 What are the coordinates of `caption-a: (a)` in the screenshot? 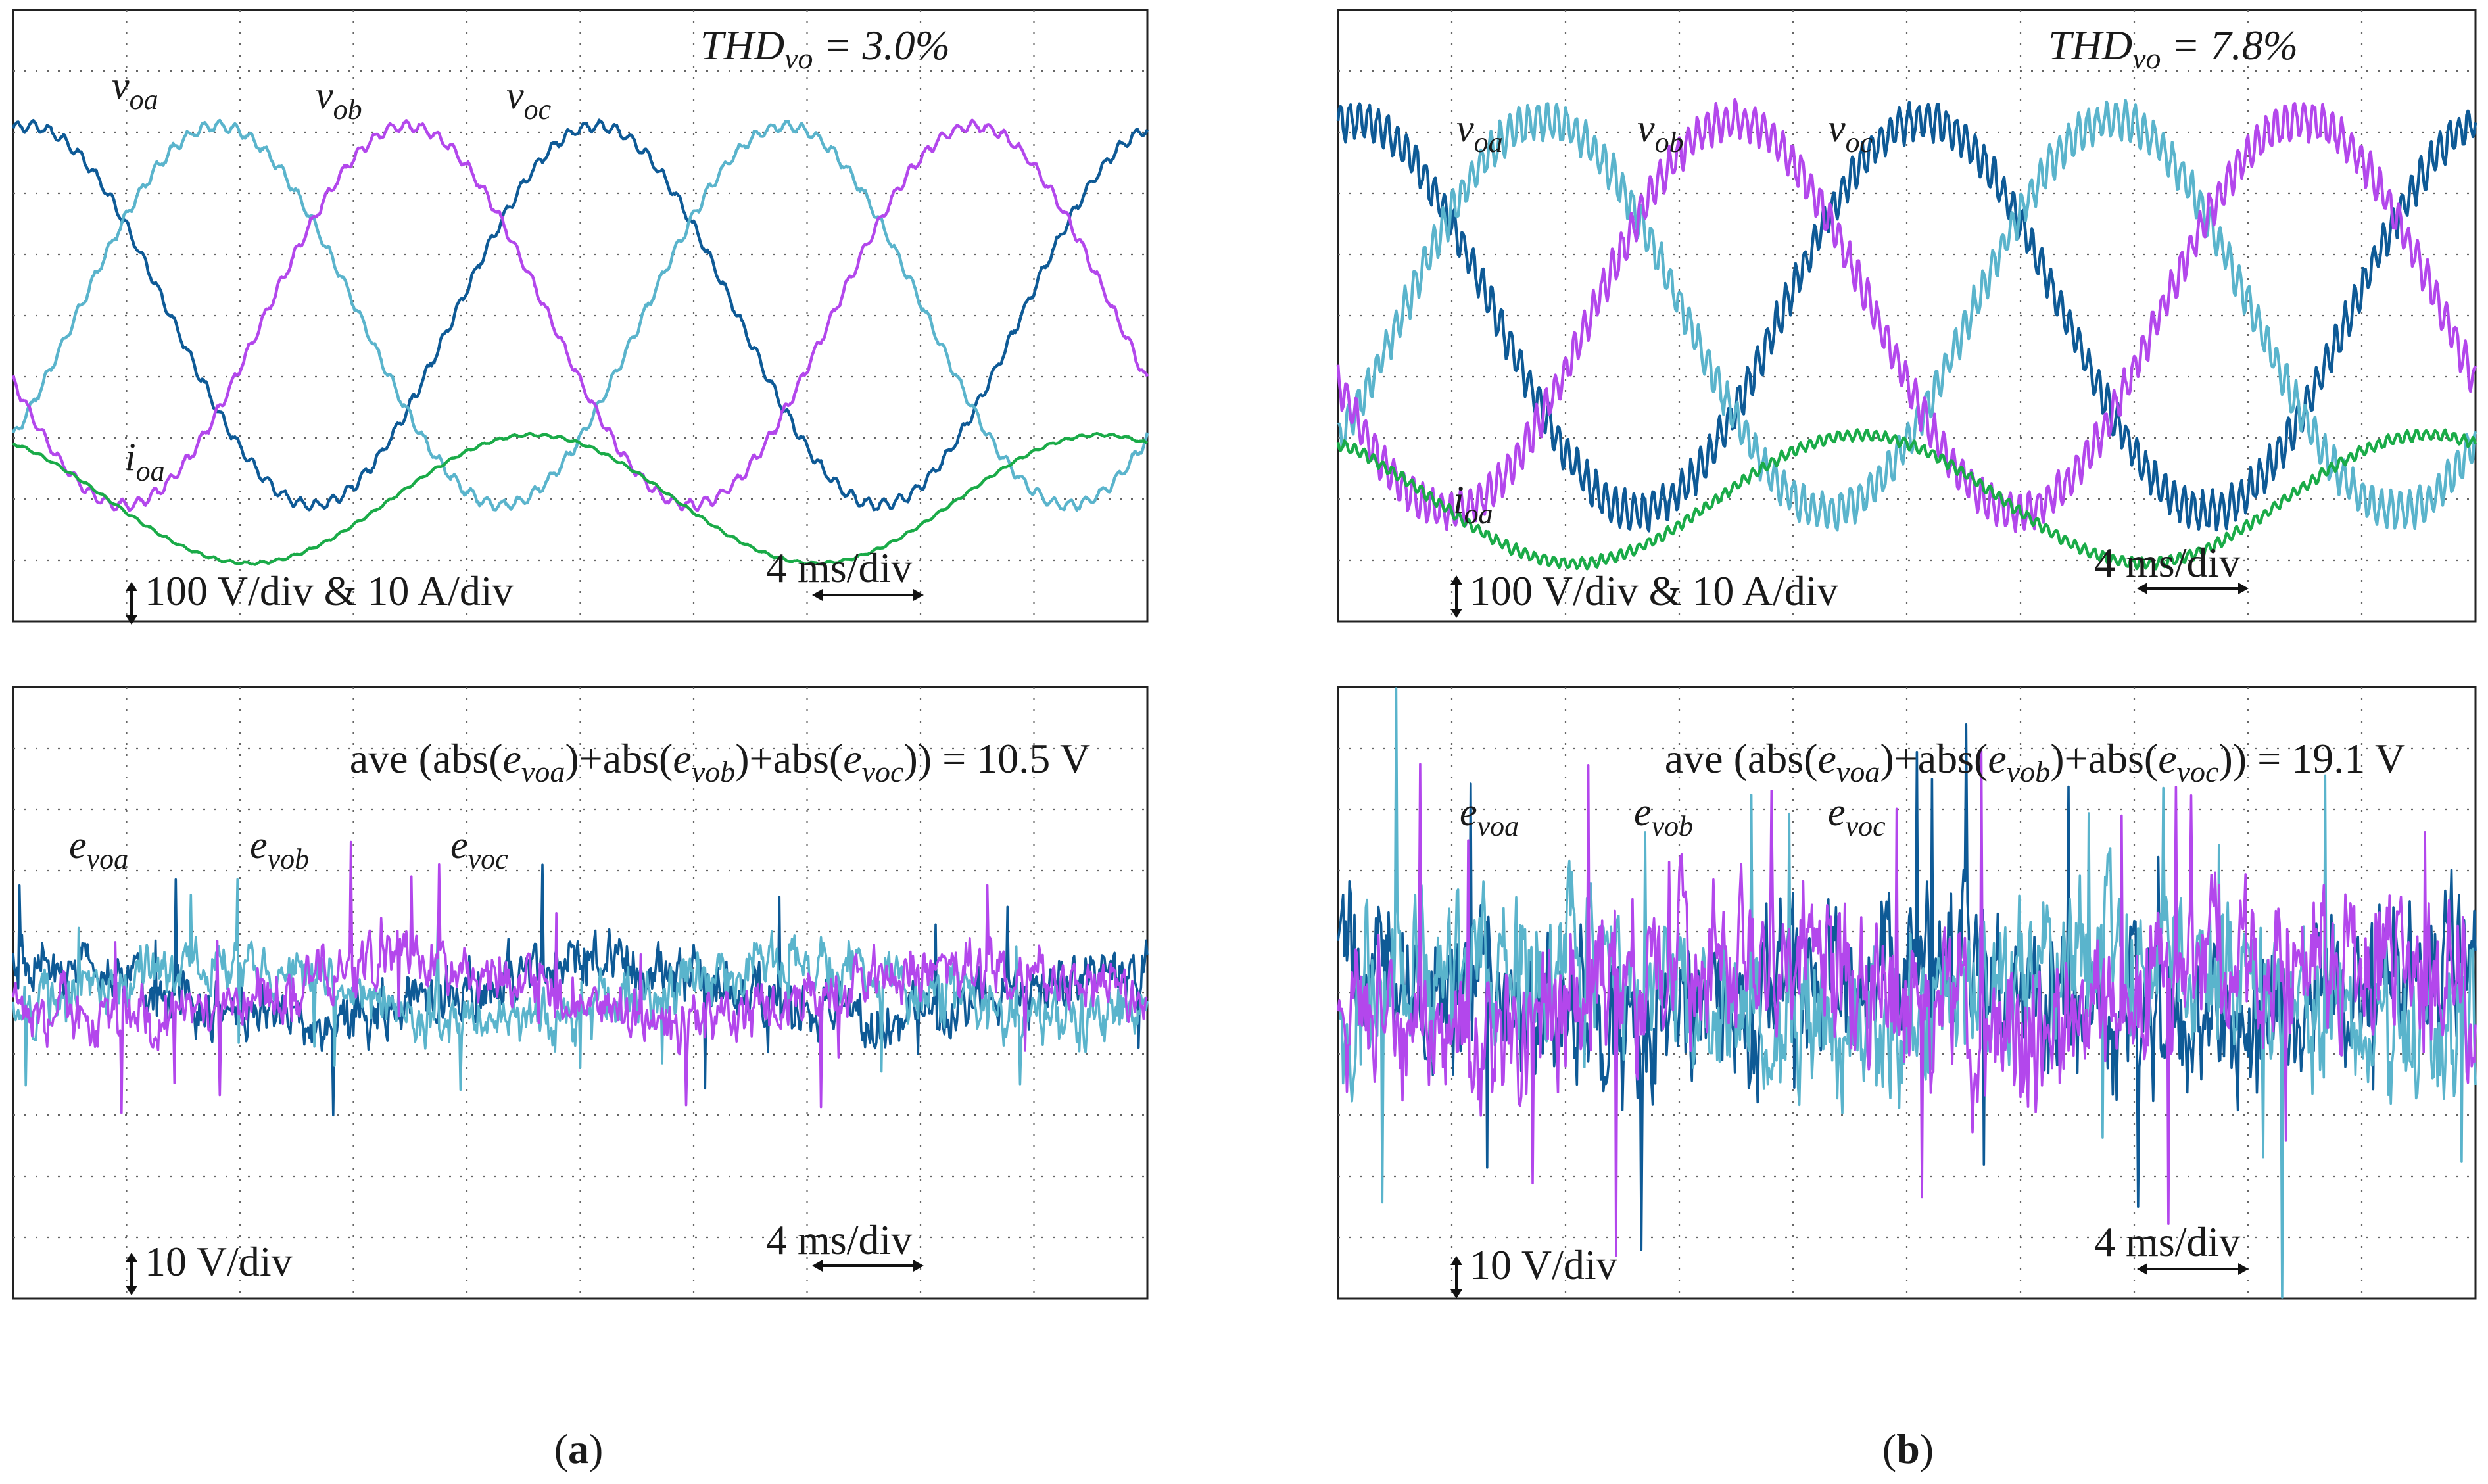 It's located at (579, 1448).